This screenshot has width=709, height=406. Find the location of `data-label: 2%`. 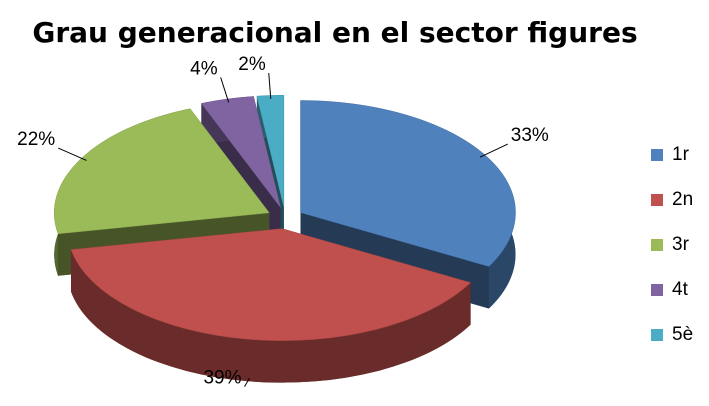

data-label: 2% is located at coordinates (252, 64).